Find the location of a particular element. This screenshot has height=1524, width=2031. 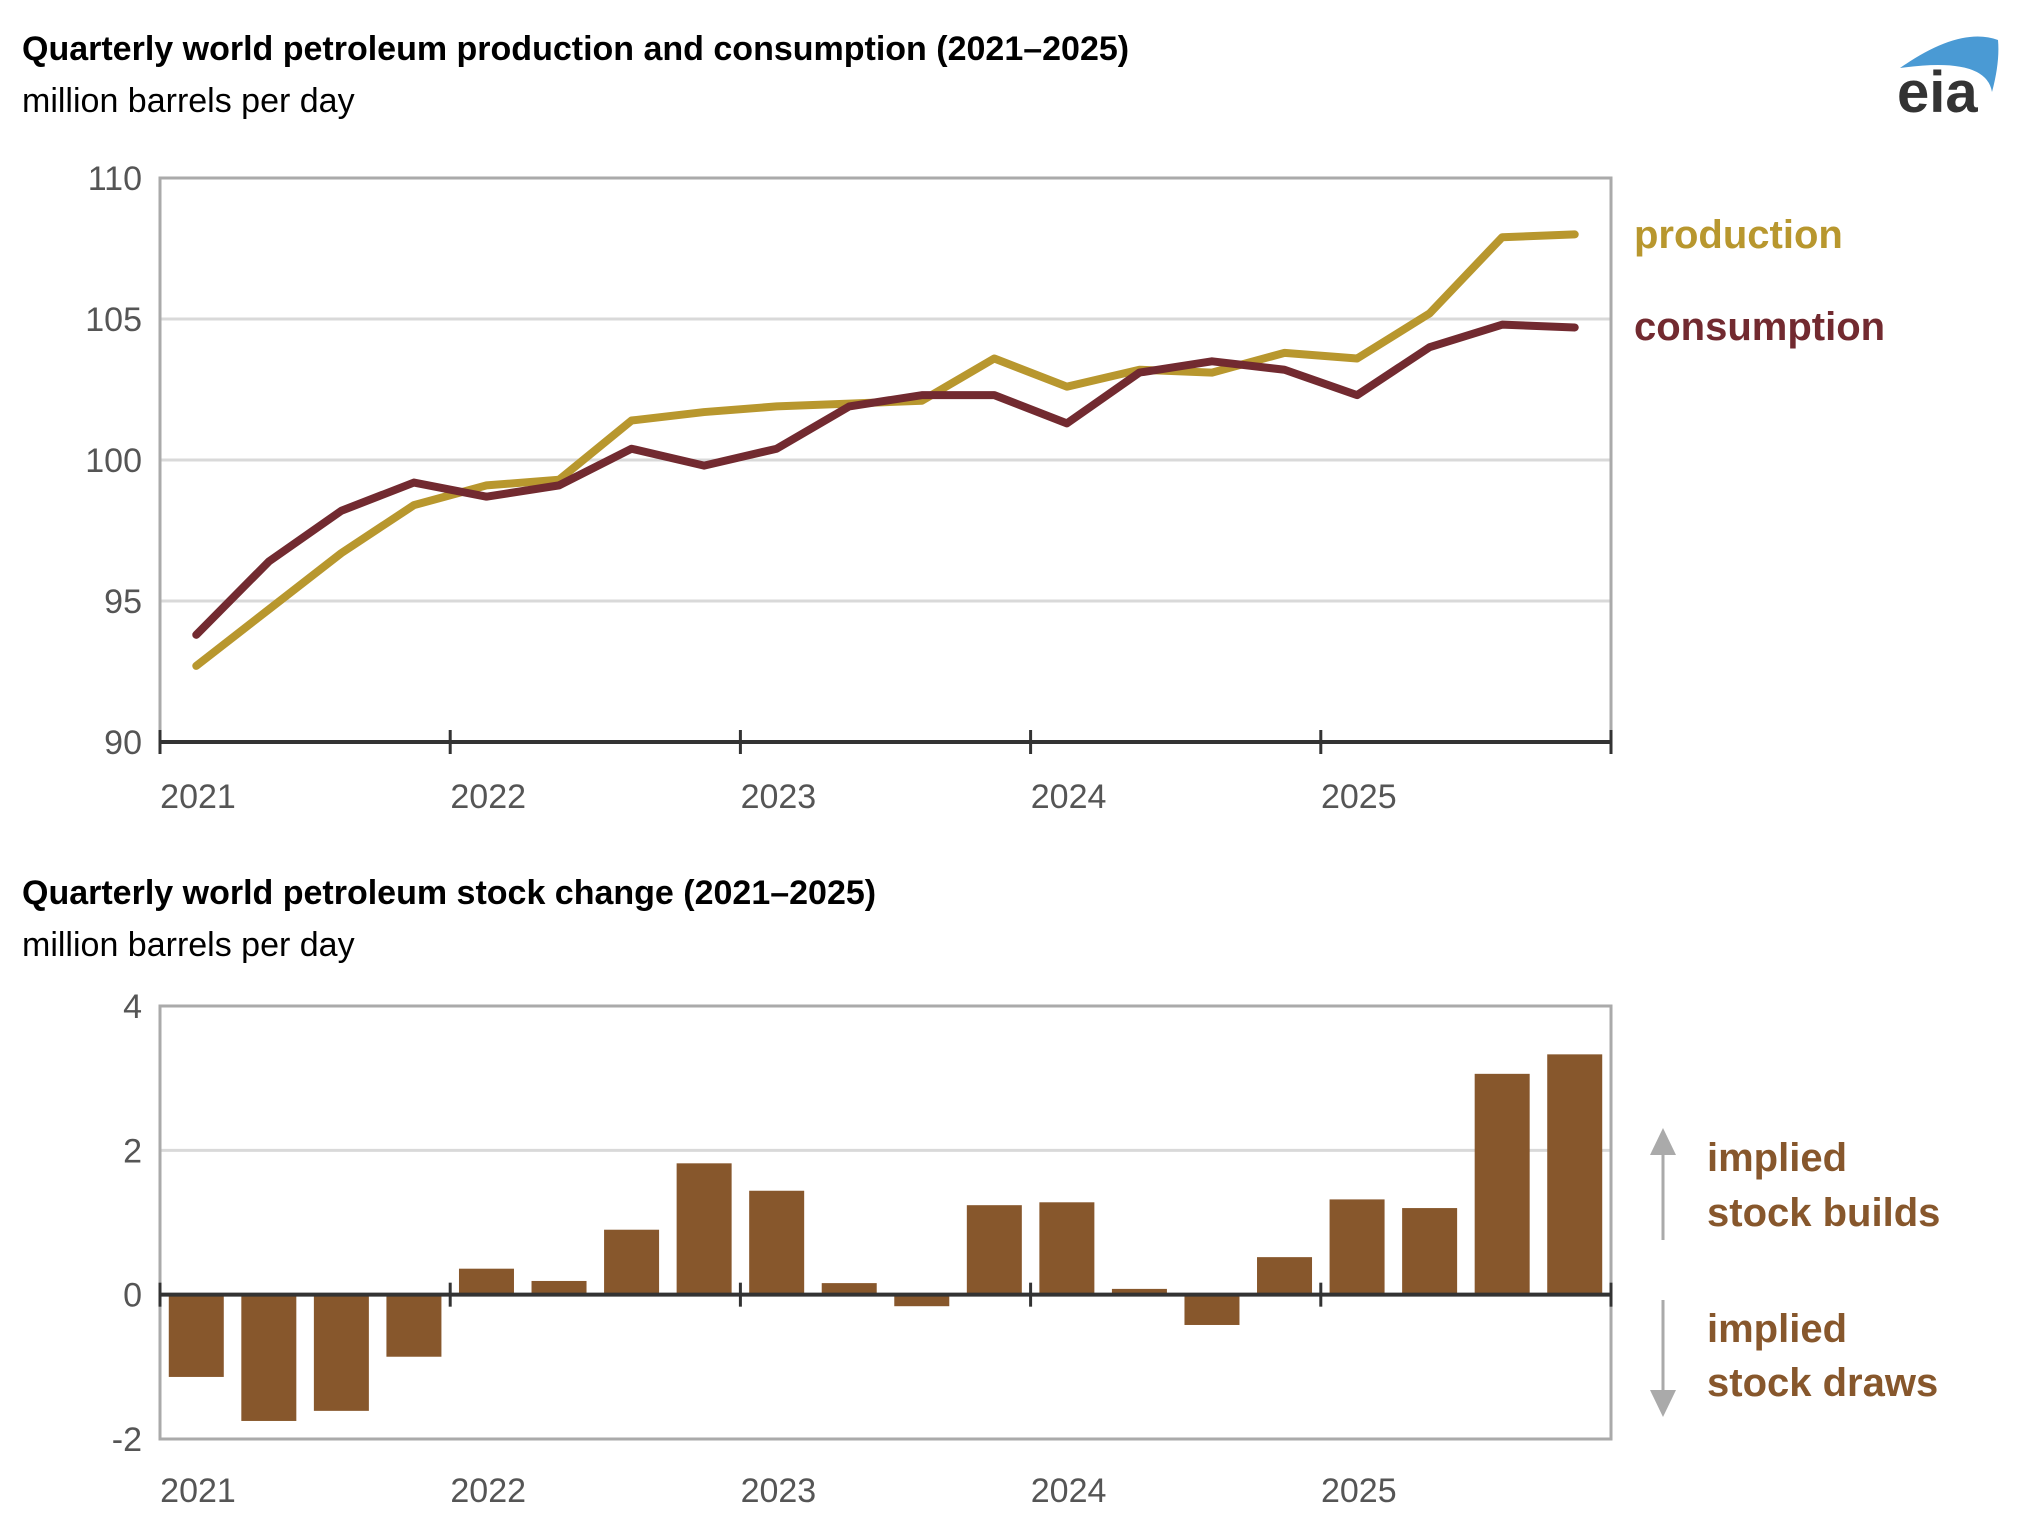

logo-arc-icon is located at coordinates (1949, 64).